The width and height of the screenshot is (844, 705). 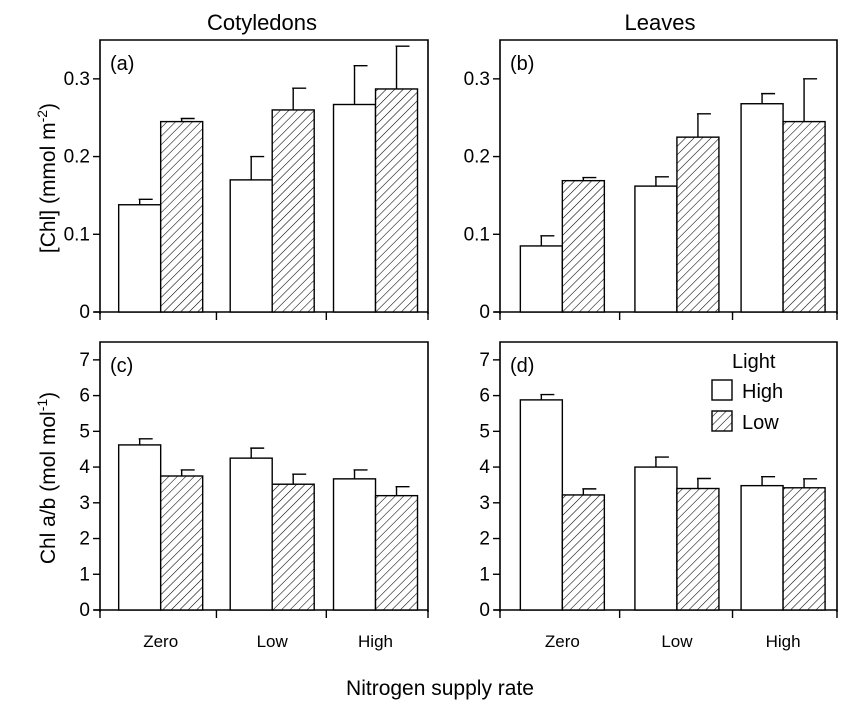 I want to click on legend-label-high: High, so click(x=762, y=392).